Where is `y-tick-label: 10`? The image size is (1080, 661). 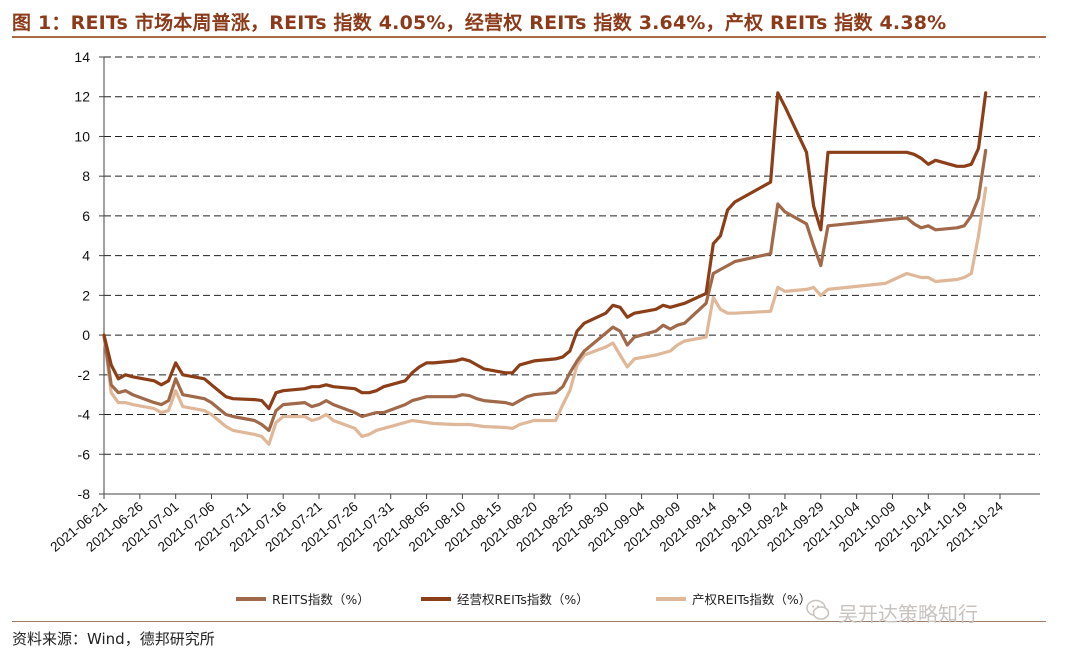
y-tick-label: 10 is located at coordinates (82, 136).